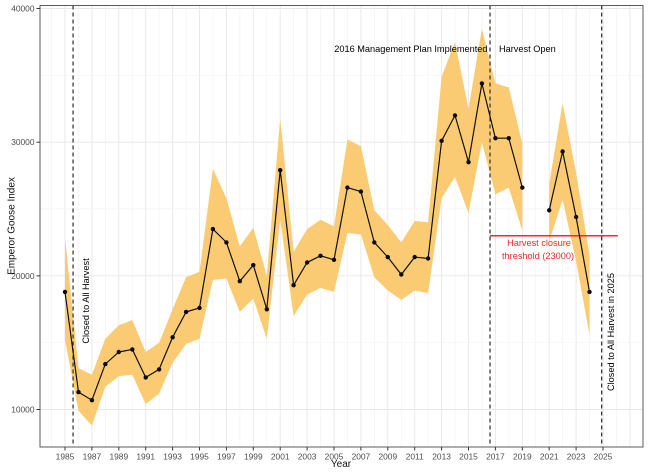 The height and width of the screenshot is (473, 650). I want to click on x-tick-label: 2007, so click(361, 457).